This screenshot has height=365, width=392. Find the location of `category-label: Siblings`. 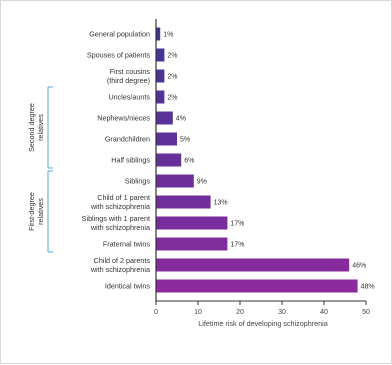

category-label: Siblings is located at coordinates (138, 181).